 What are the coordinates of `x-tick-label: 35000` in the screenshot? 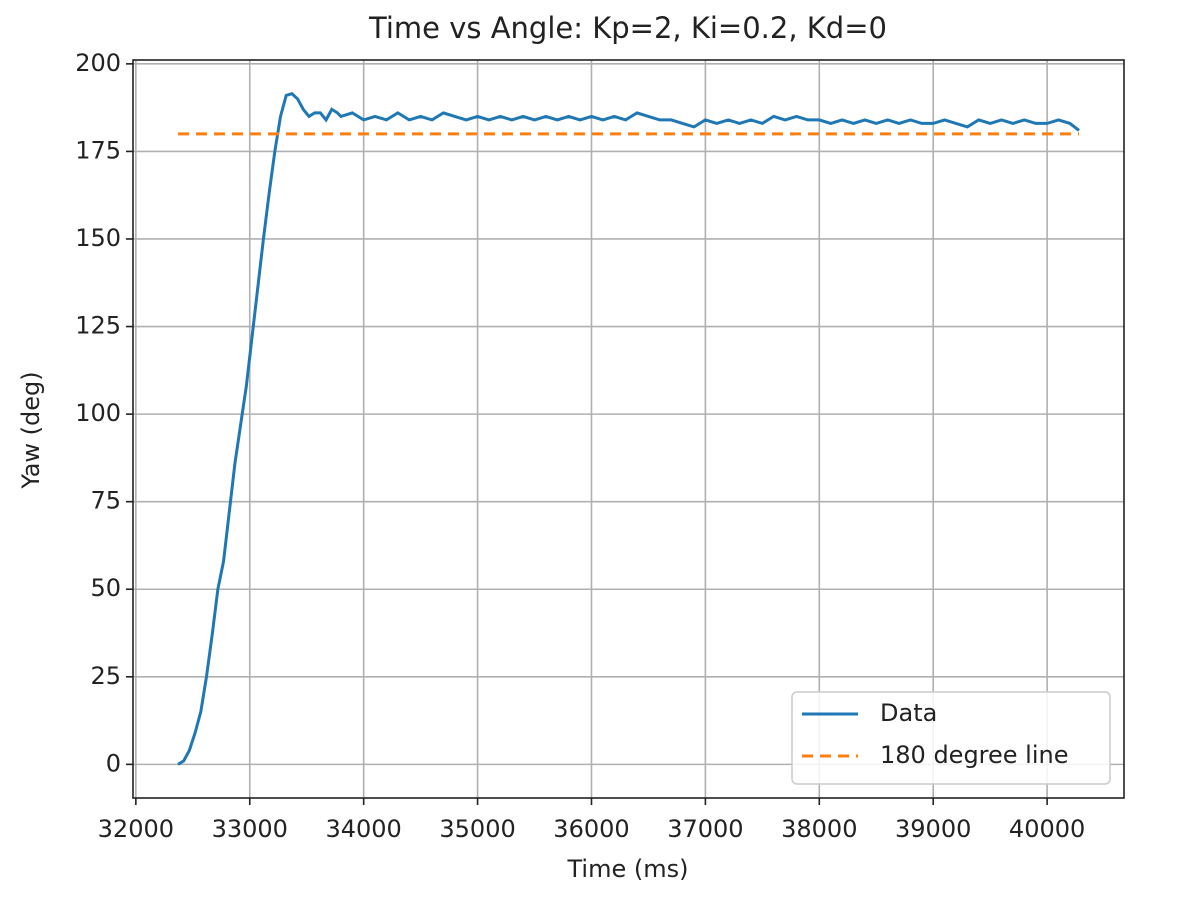 It's located at (477, 829).